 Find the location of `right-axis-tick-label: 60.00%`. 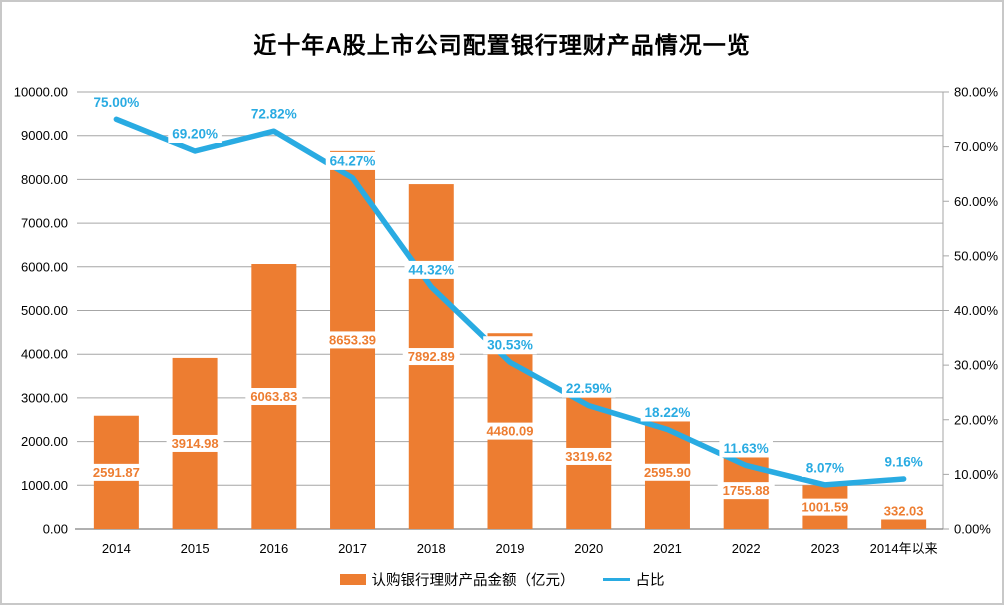

right-axis-tick-label: 60.00% is located at coordinates (976, 201).